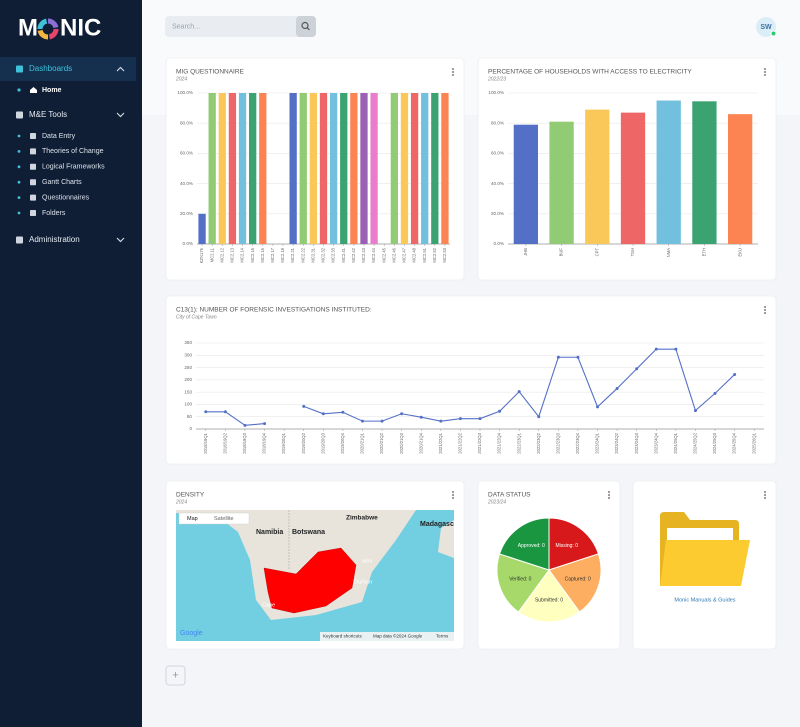  I want to click on x-tick-label: MC2.48, so click(414, 254).